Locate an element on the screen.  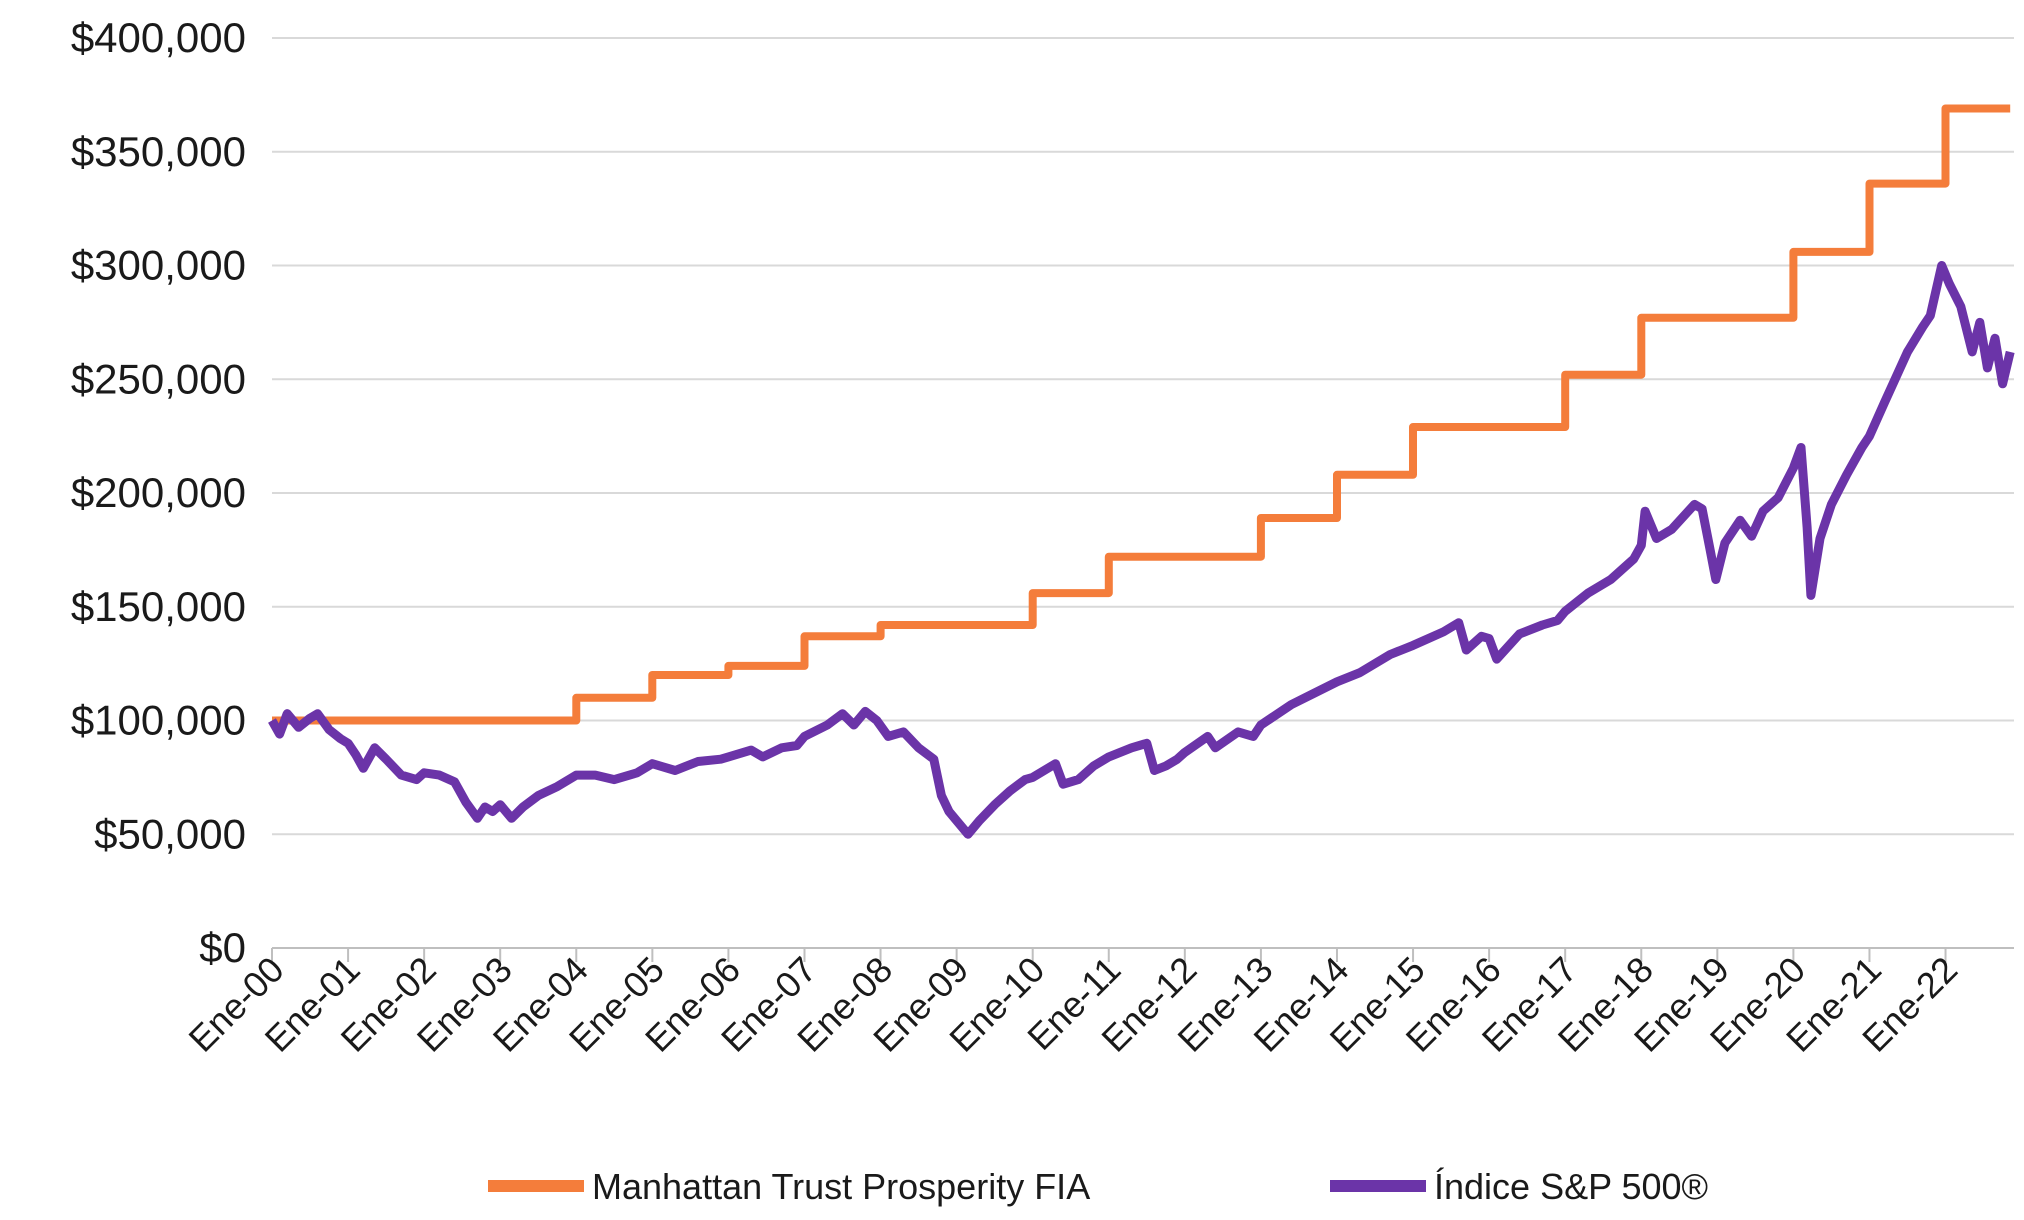
y-tick-label: $400,000 is located at coordinates (158, 37).